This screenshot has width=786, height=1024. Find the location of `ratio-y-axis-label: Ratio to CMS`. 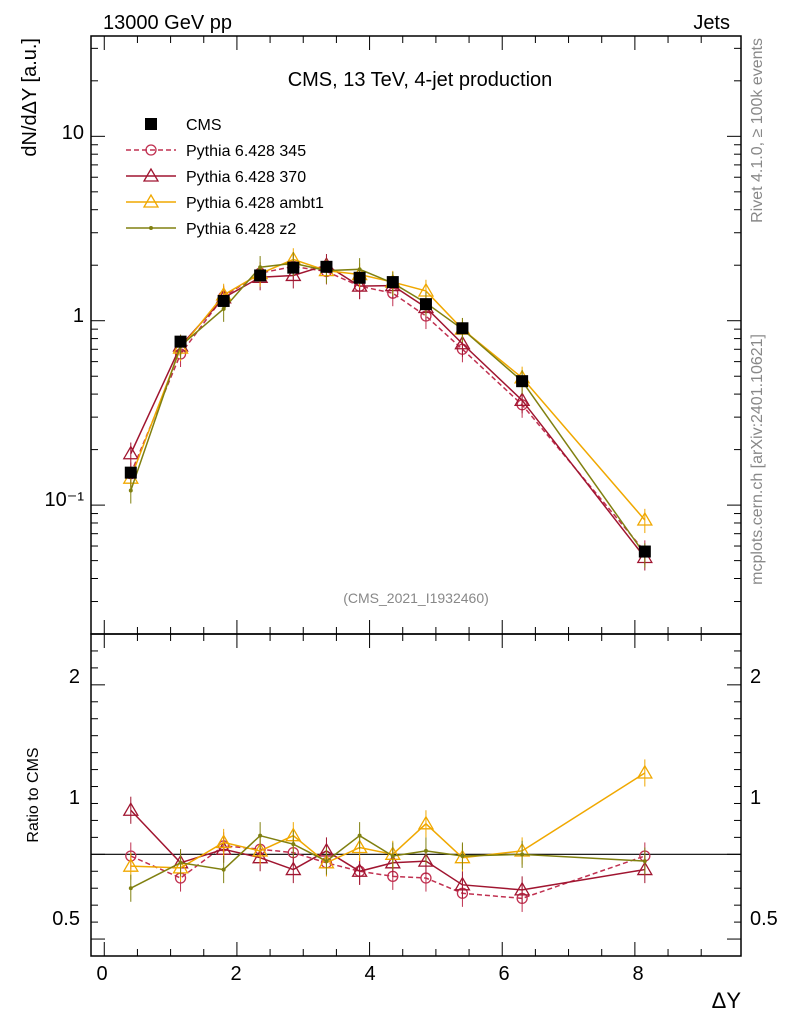

ratio-y-axis-label: Ratio to CMS is located at coordinates (33, 794).